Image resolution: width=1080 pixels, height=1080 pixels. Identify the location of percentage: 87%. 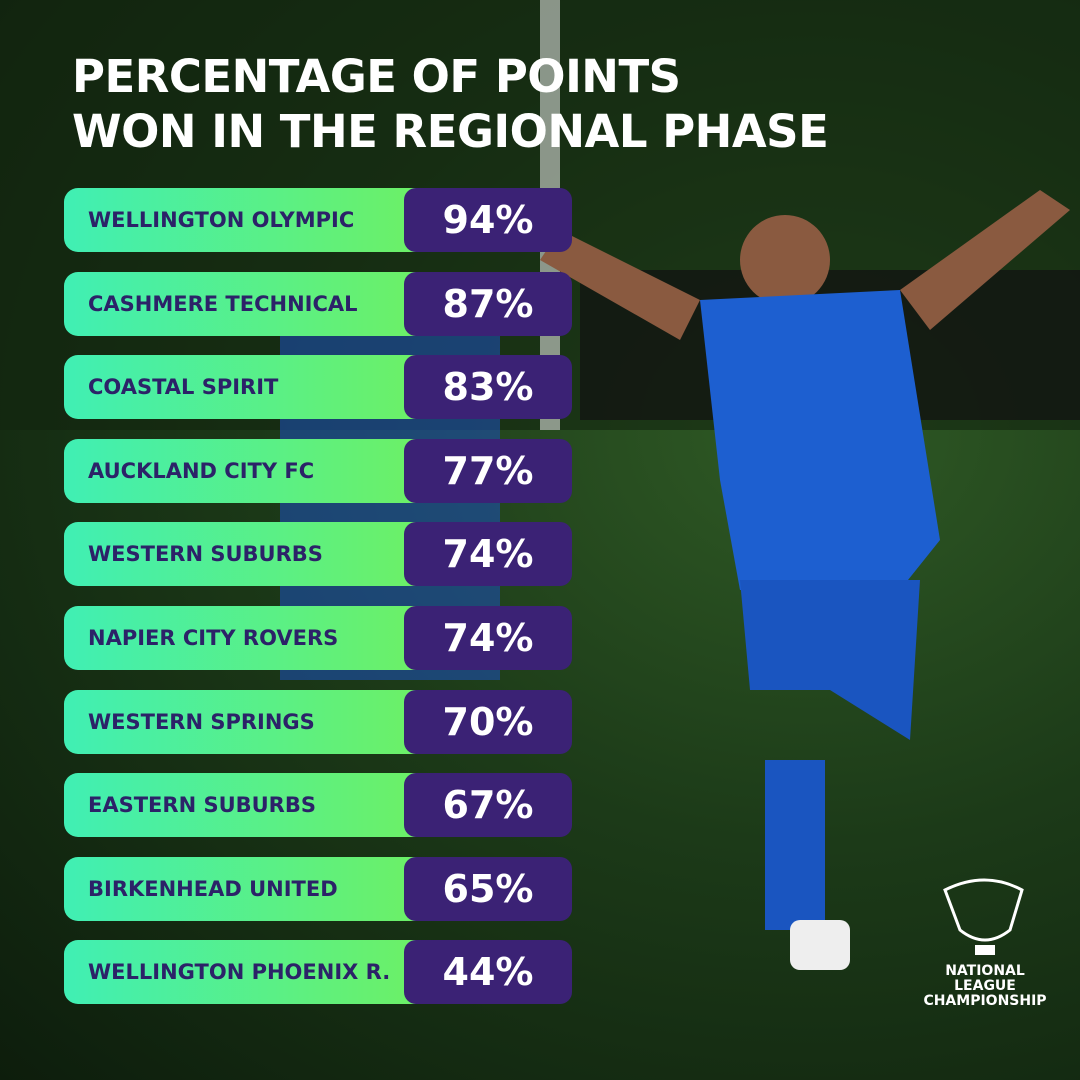
(488, 303).